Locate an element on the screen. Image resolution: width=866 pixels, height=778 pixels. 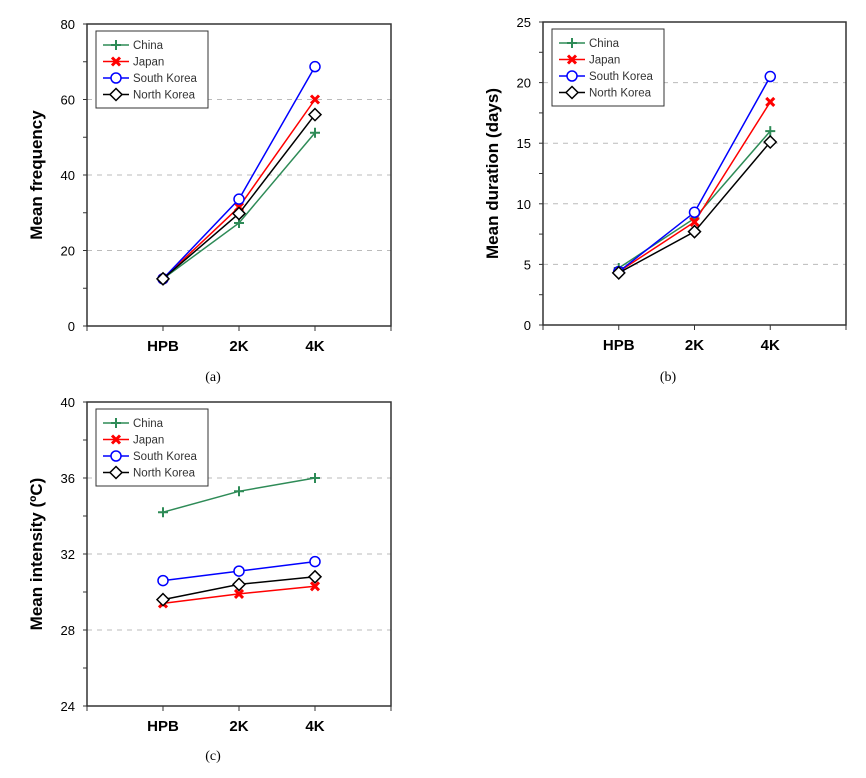
caption-c: (c) is located at coordinates (213, 756).